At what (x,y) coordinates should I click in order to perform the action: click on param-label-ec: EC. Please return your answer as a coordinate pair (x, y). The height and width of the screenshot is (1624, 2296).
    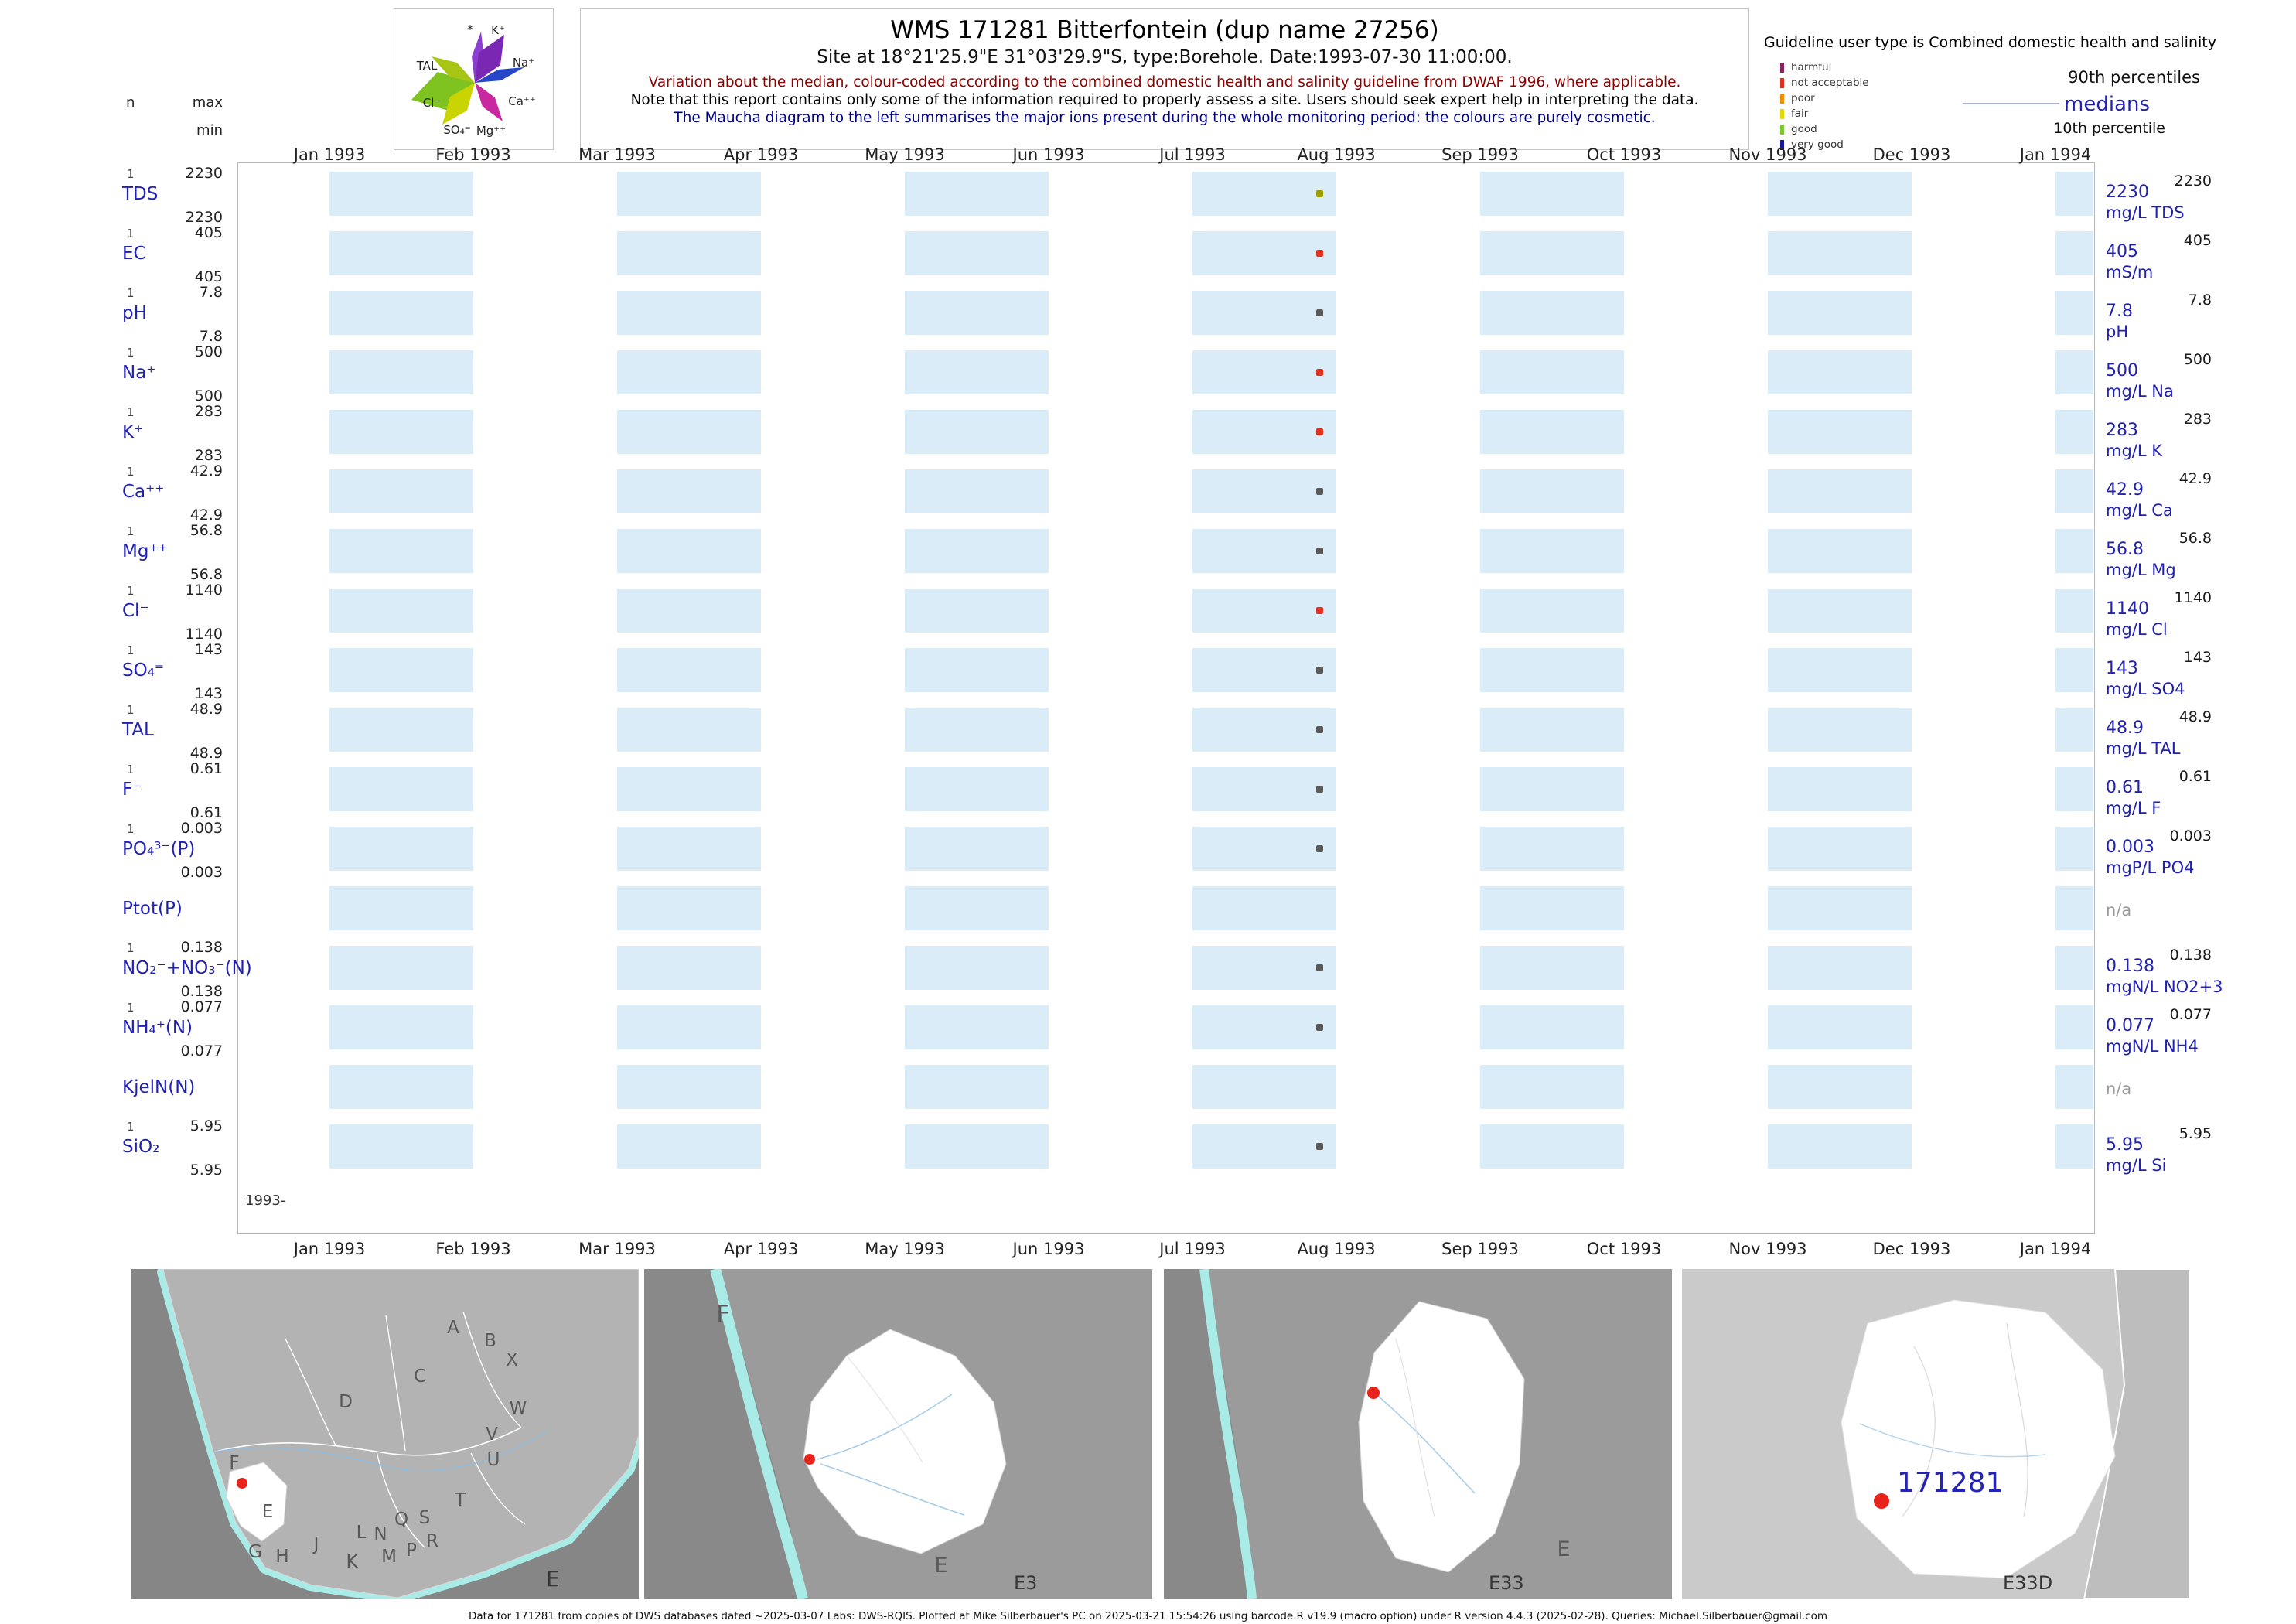
    Looking at the image, I should click on (134, 254).